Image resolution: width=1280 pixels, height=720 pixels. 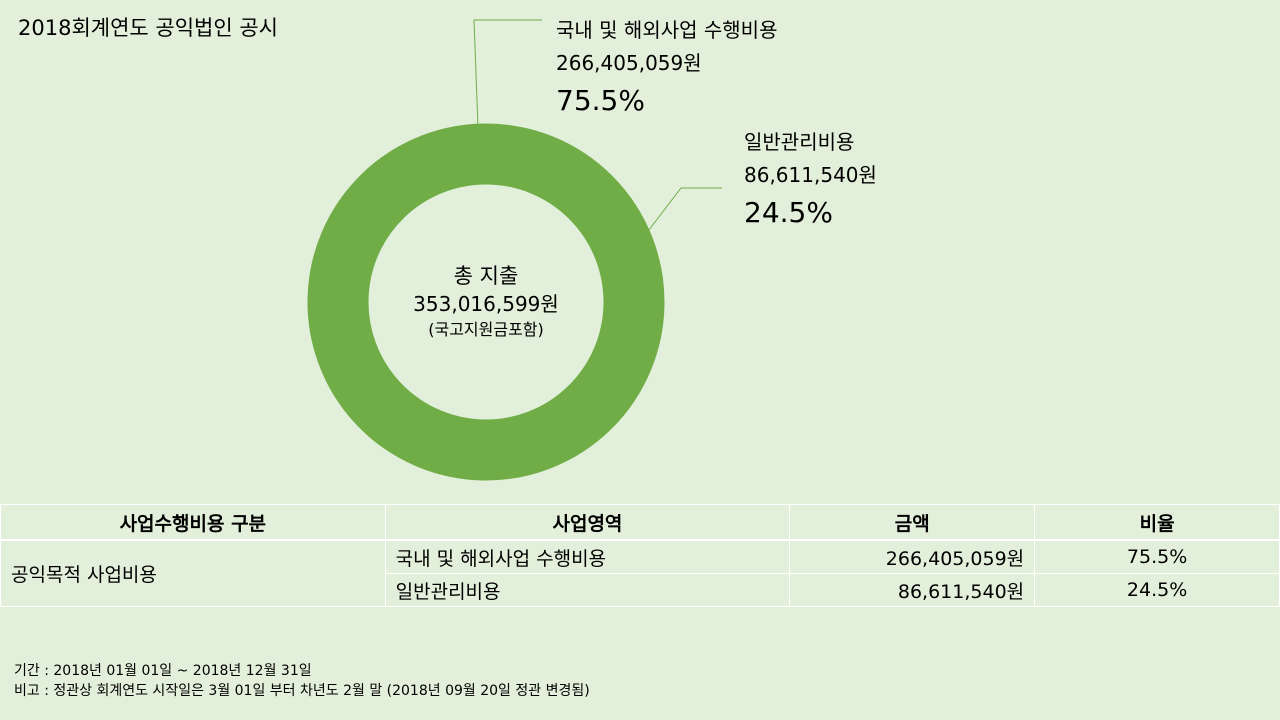 I want to click on table-row: 일반관리비용 86,611,540원 24.5%, so click(x=640, y=590).